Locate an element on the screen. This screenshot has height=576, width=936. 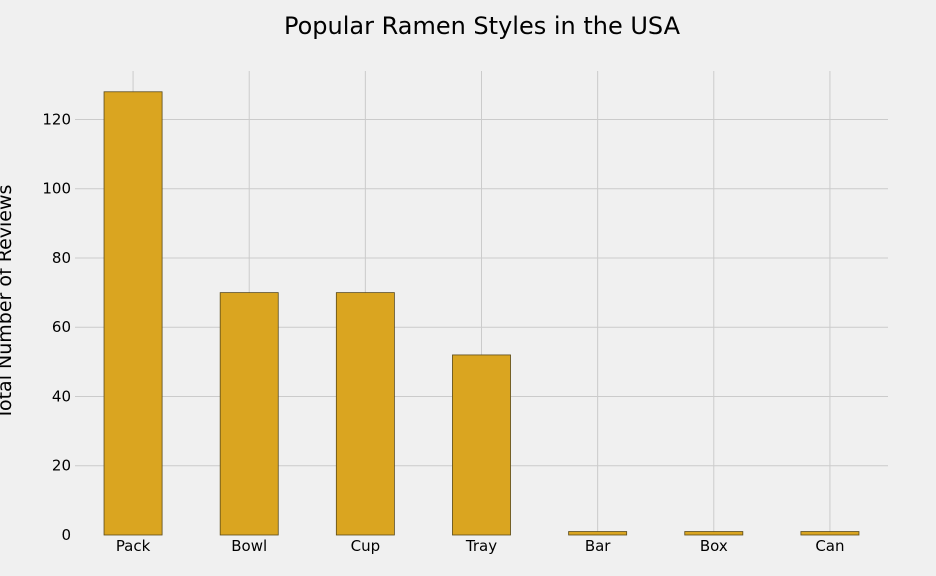
y-tick-label: 100 is located at coordinates (56, 189).